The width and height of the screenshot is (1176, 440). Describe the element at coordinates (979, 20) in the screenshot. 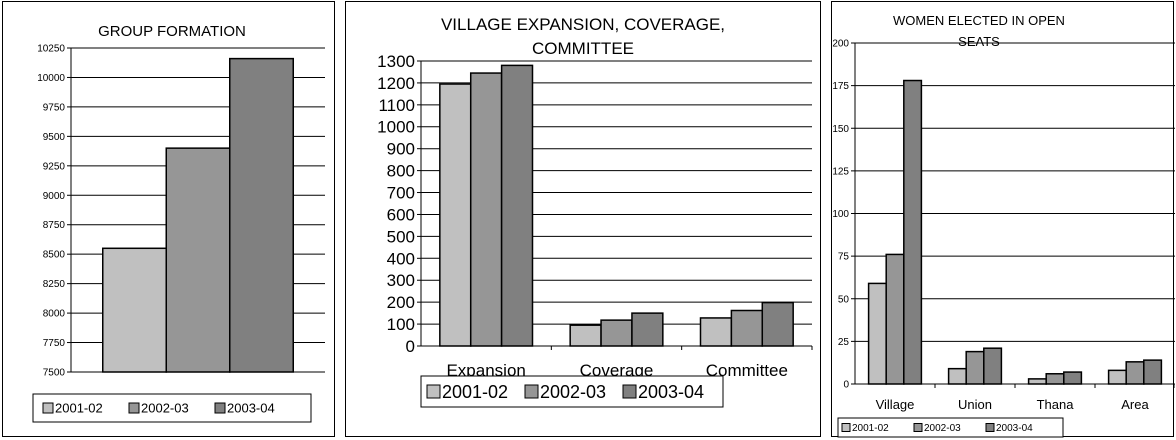

I see `chart-title-line: WOMEN ELECTED IN OPEN` at that location.